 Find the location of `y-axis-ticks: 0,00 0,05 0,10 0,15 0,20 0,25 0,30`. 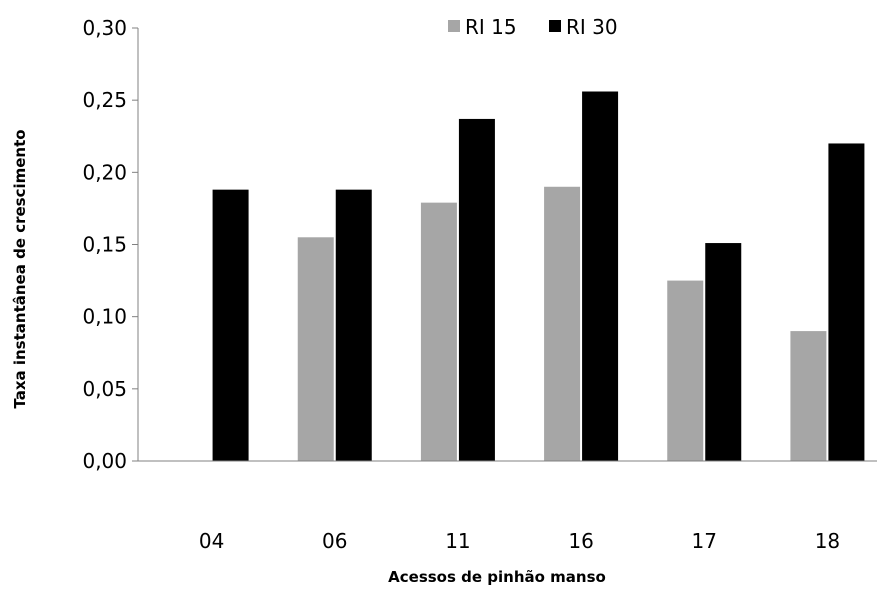

y-axis-ticks: 0,00 0,05 0,10 0,15 0,20 0,25 0,30 is located at coordinates (110, 244).